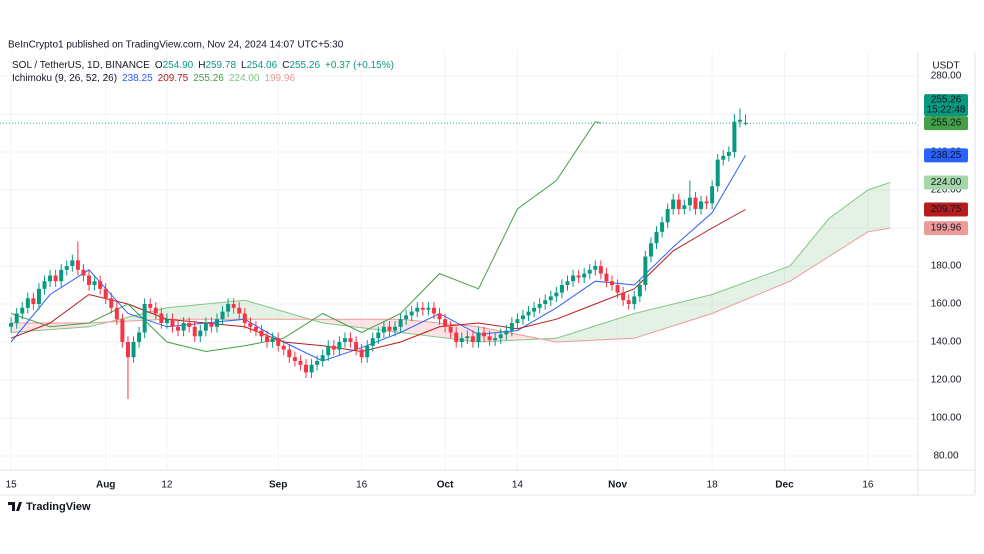  Describe the element at coordinates (946, 123) in the screenshot. I see `series-label-text: 255.26` at that location.